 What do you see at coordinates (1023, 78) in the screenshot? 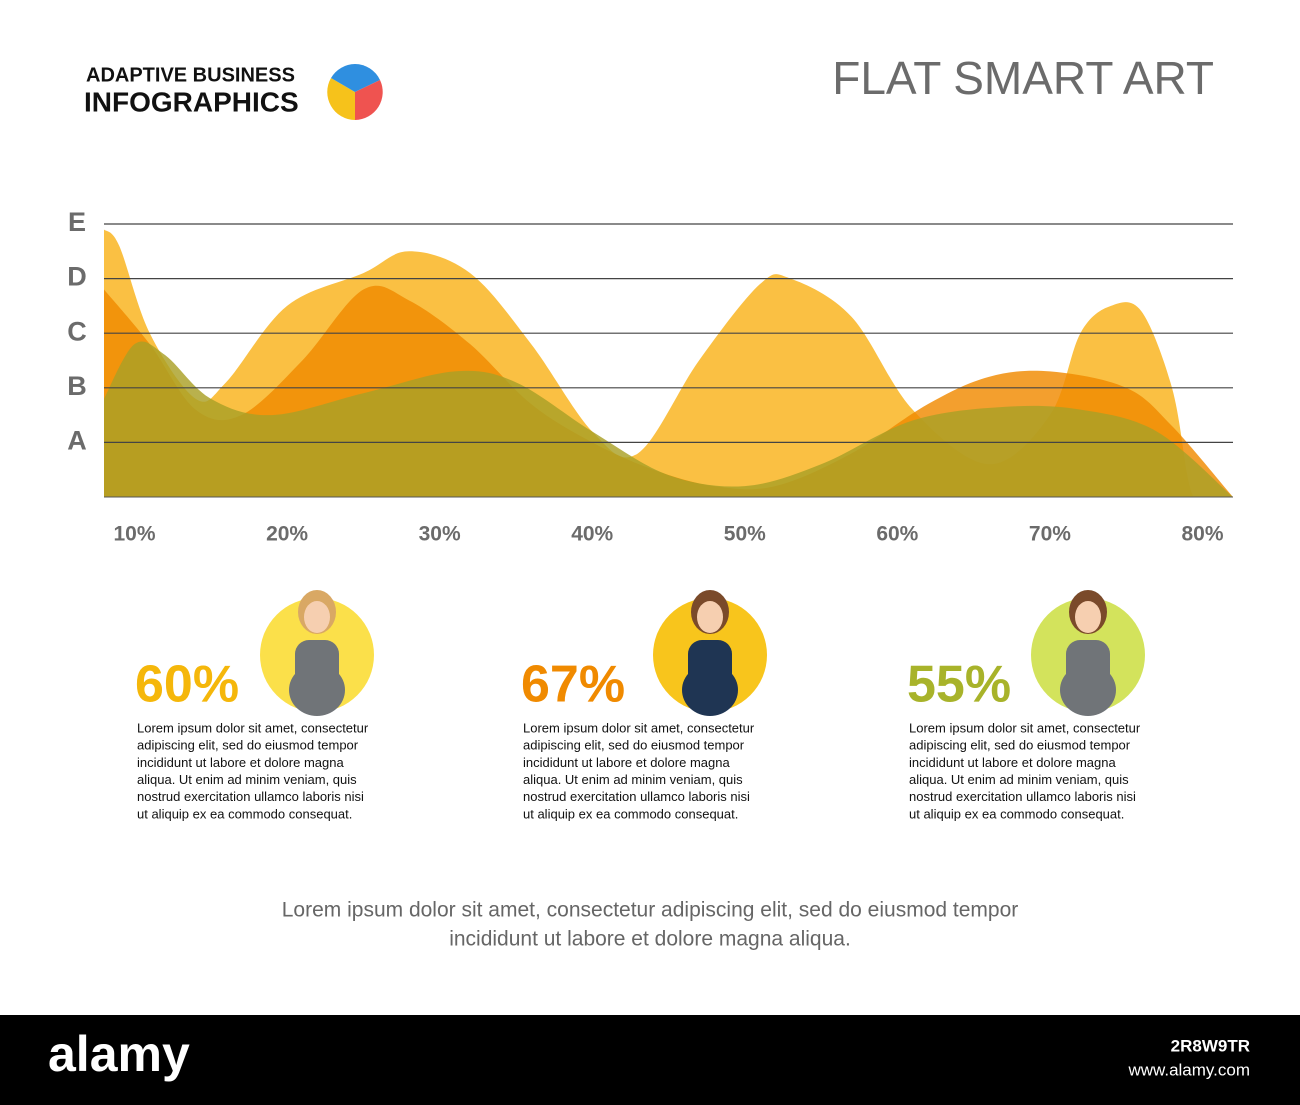
I see `page-title: FLAT SMART ART` at bounding box center [1023, 78].